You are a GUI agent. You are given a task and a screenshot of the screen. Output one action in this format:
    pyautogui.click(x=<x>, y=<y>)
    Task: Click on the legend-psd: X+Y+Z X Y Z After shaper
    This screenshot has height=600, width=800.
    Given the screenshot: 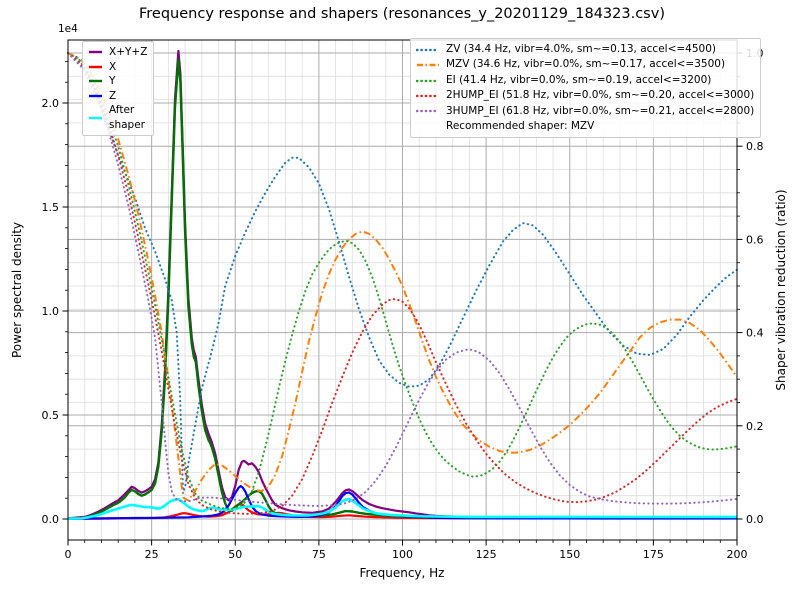 What is the action you would take?
    pyautogui.click(x=118, y=88)
    